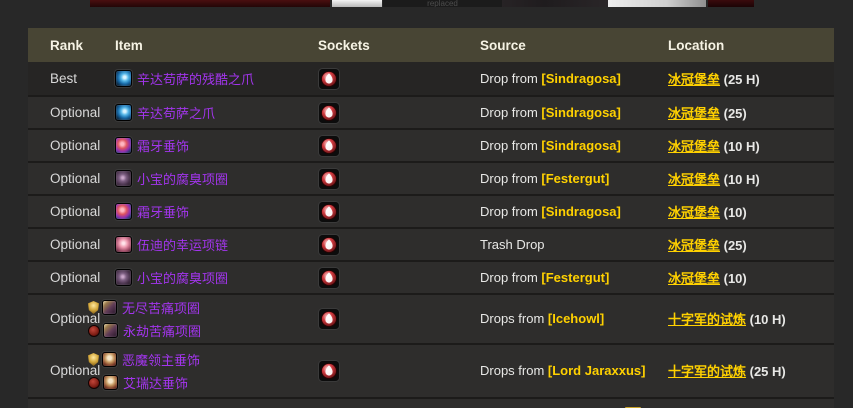  Describe the element at coordinates (203, 382) in the screenshot. I see `item-line: 艾瑞达垂饰` at that location.